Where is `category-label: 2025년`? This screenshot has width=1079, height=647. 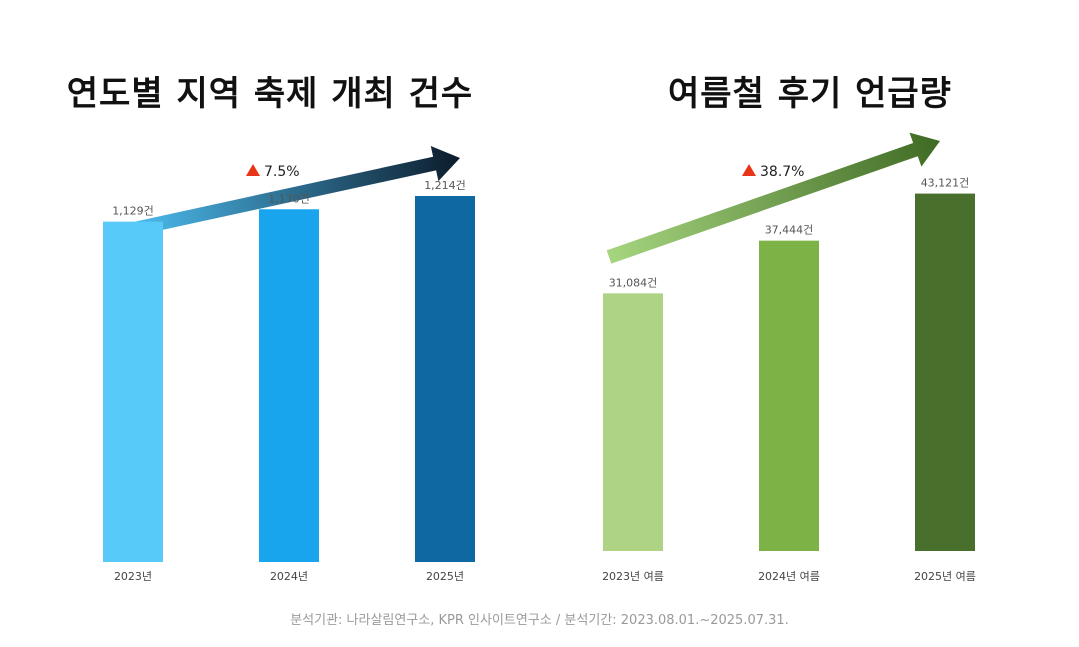
category-label: 2025년 is located at coordinates (445, 576).